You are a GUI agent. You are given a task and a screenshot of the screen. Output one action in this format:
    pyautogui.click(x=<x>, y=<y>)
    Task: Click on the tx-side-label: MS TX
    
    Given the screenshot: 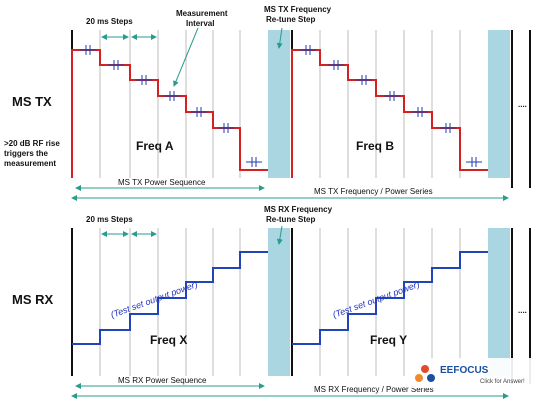 What is the action you would take?
    pyautogui.click(x=32, y=101)
    